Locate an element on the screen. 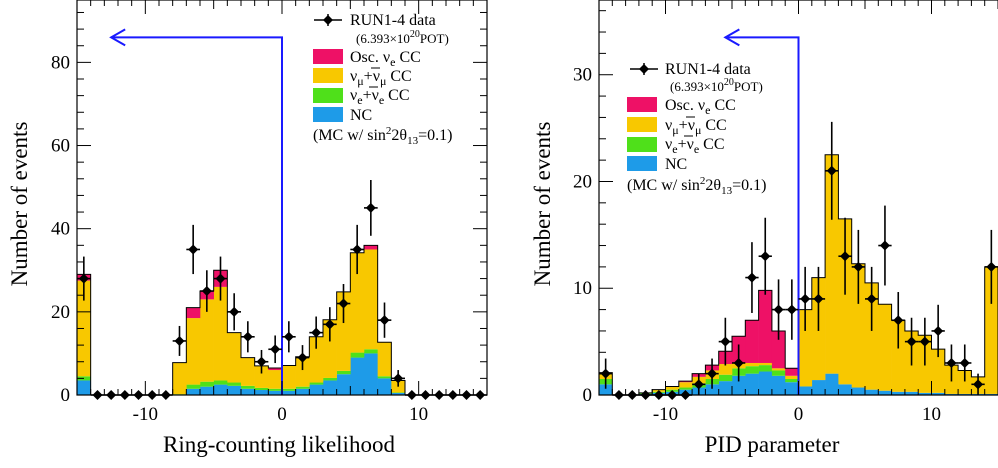  y-tick-label: 0 is located at coordinates (66, 395).